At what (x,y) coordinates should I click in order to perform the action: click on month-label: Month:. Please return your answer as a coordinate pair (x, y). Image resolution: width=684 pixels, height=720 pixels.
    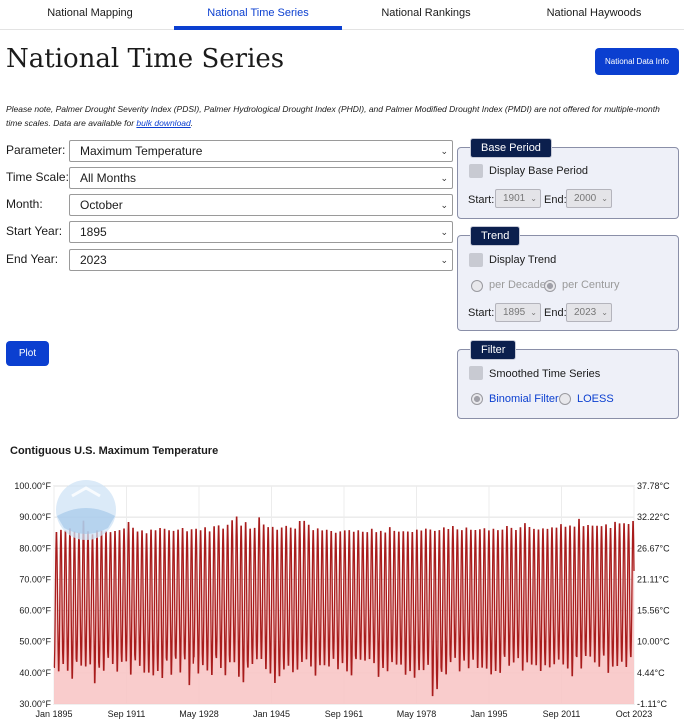
    Looking at the image, I should click on (24, 204).